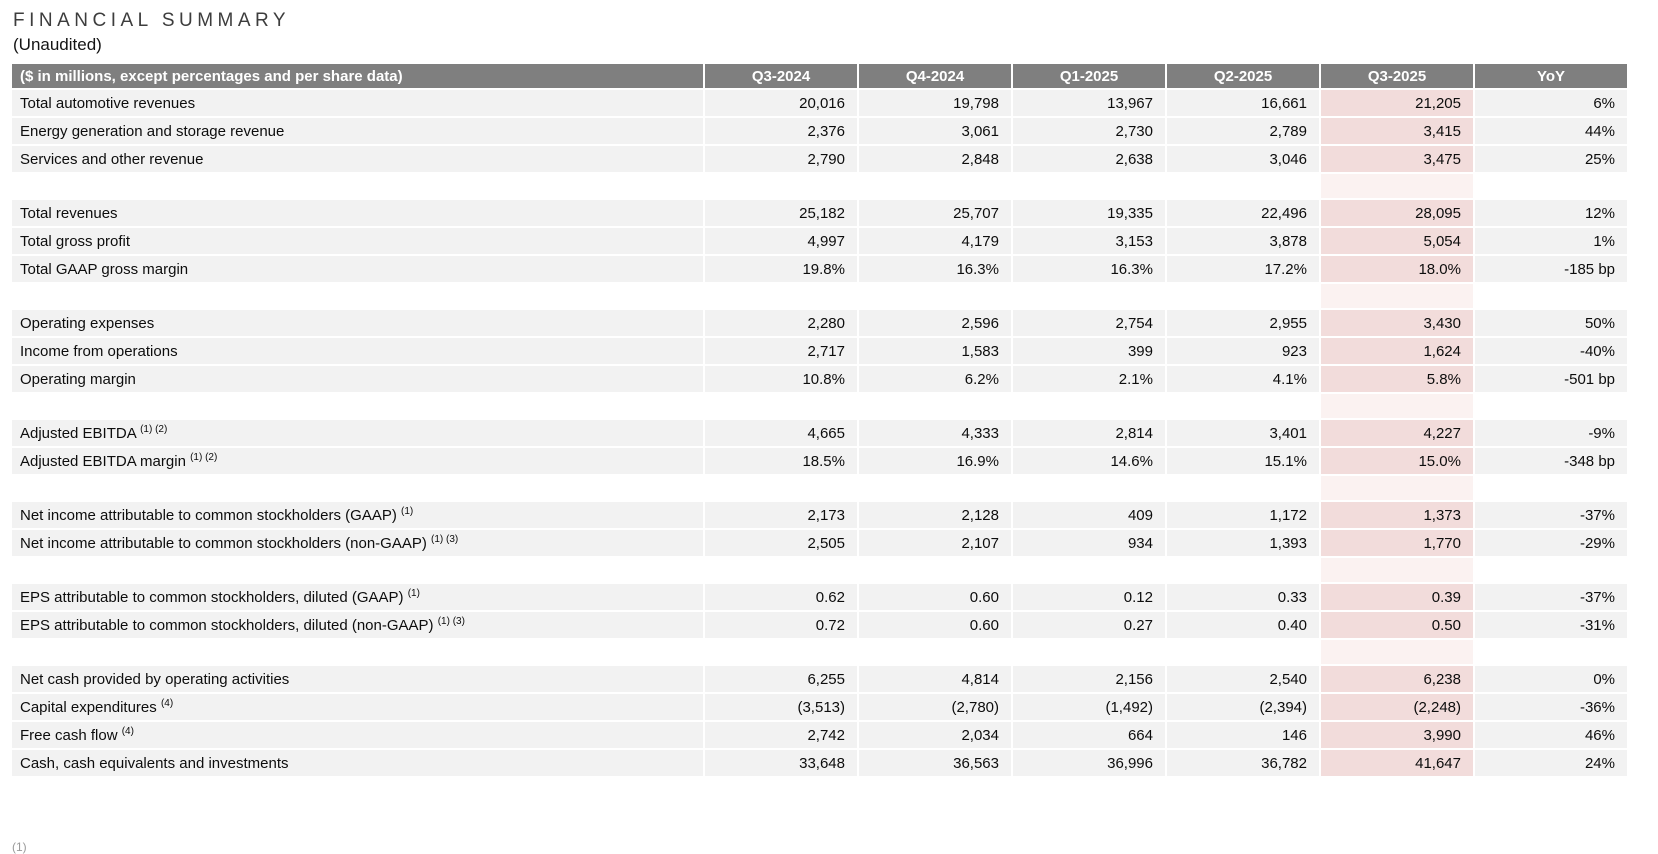  Describe the element at coordinates (1243, 379) in the screenshot. I see `value-cell: 4.1%` at that location.